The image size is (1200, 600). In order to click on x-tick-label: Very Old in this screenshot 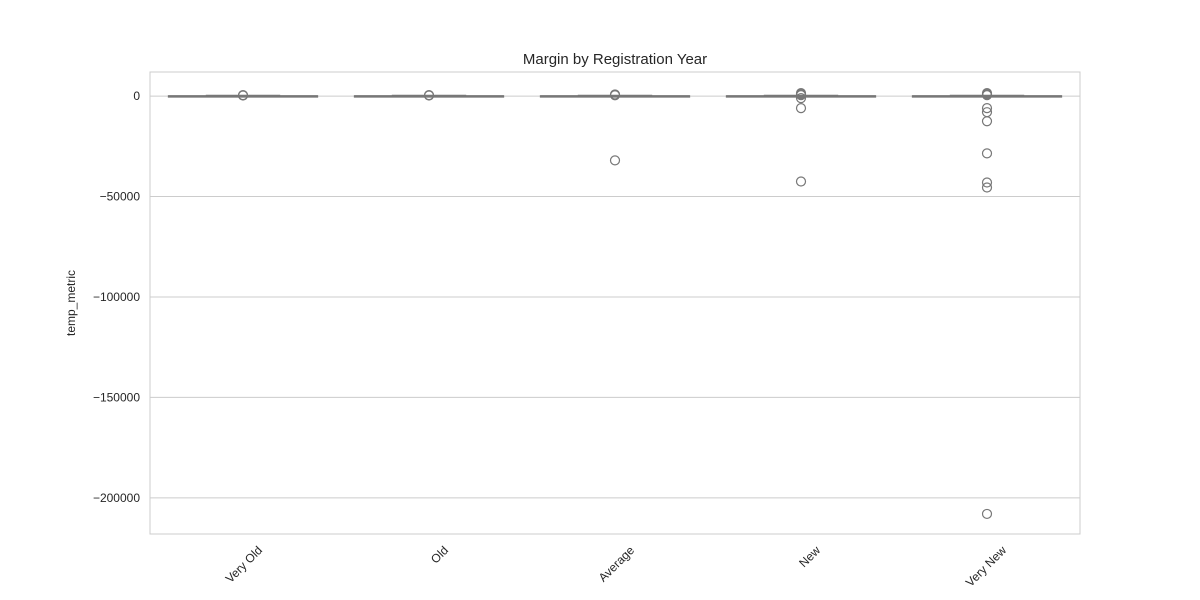, I will do `click(244, 564)`.